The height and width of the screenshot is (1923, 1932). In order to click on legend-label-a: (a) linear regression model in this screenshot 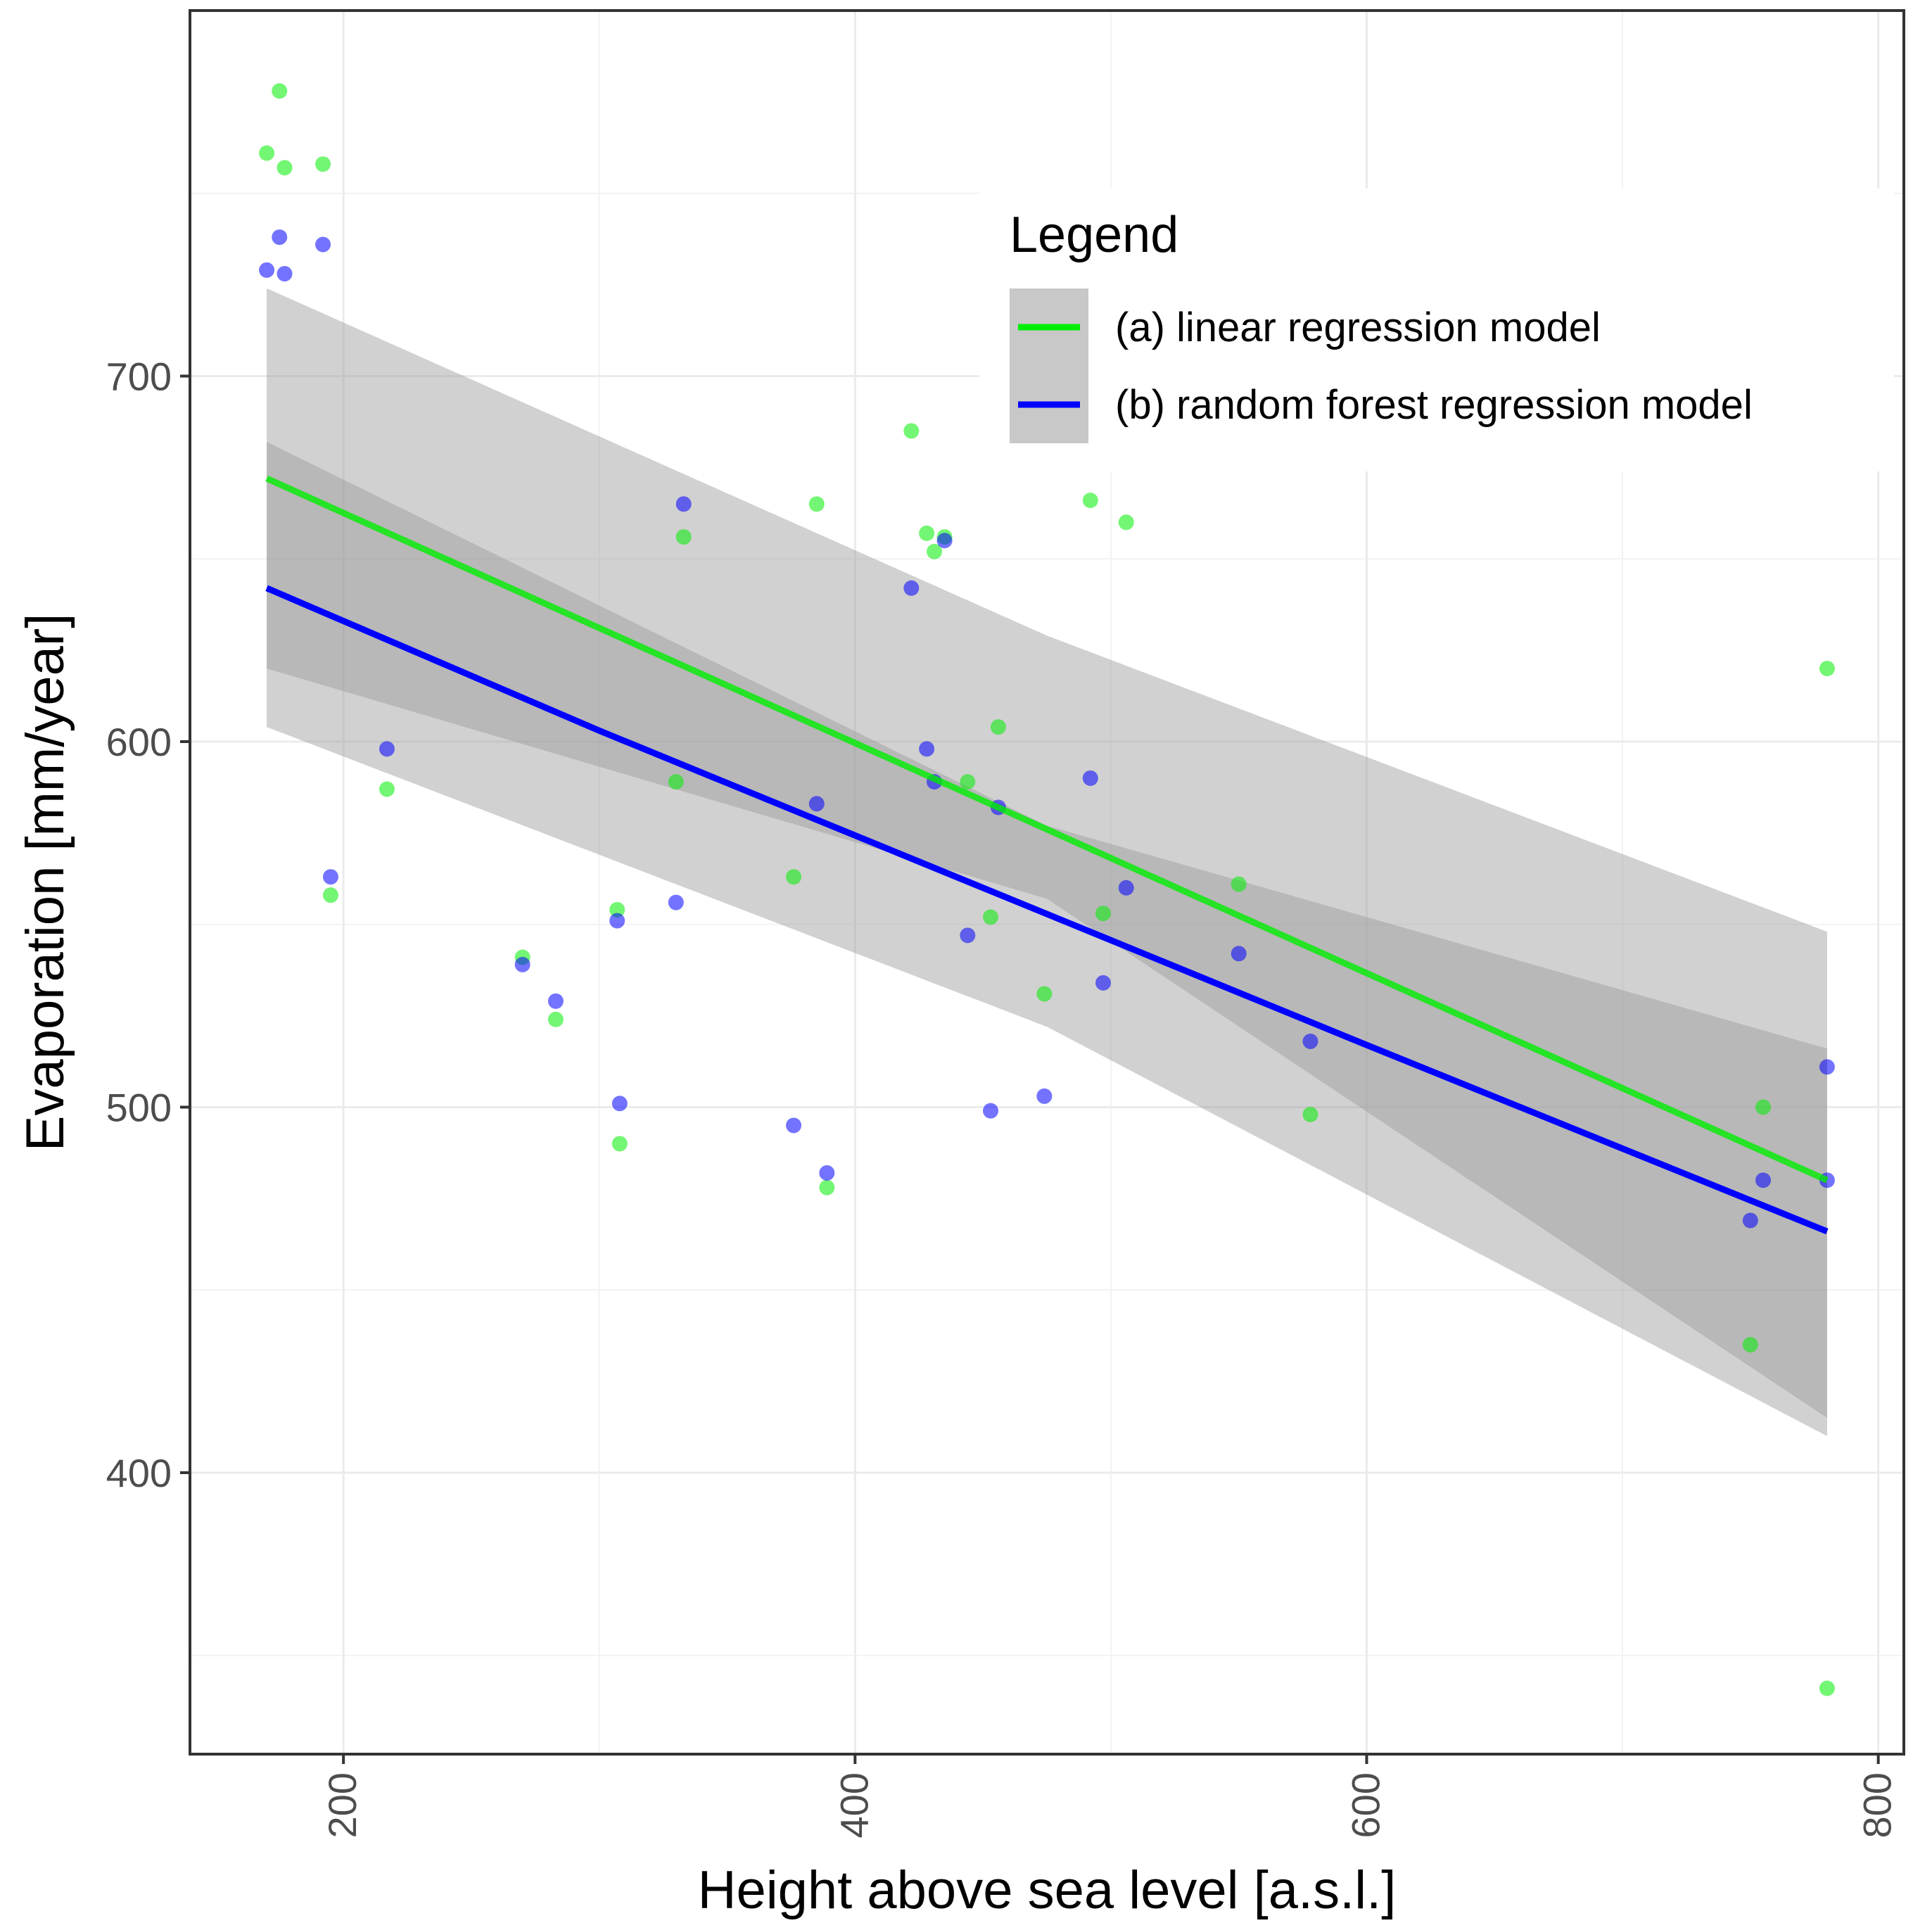, I will do `click(1358, 327)`.